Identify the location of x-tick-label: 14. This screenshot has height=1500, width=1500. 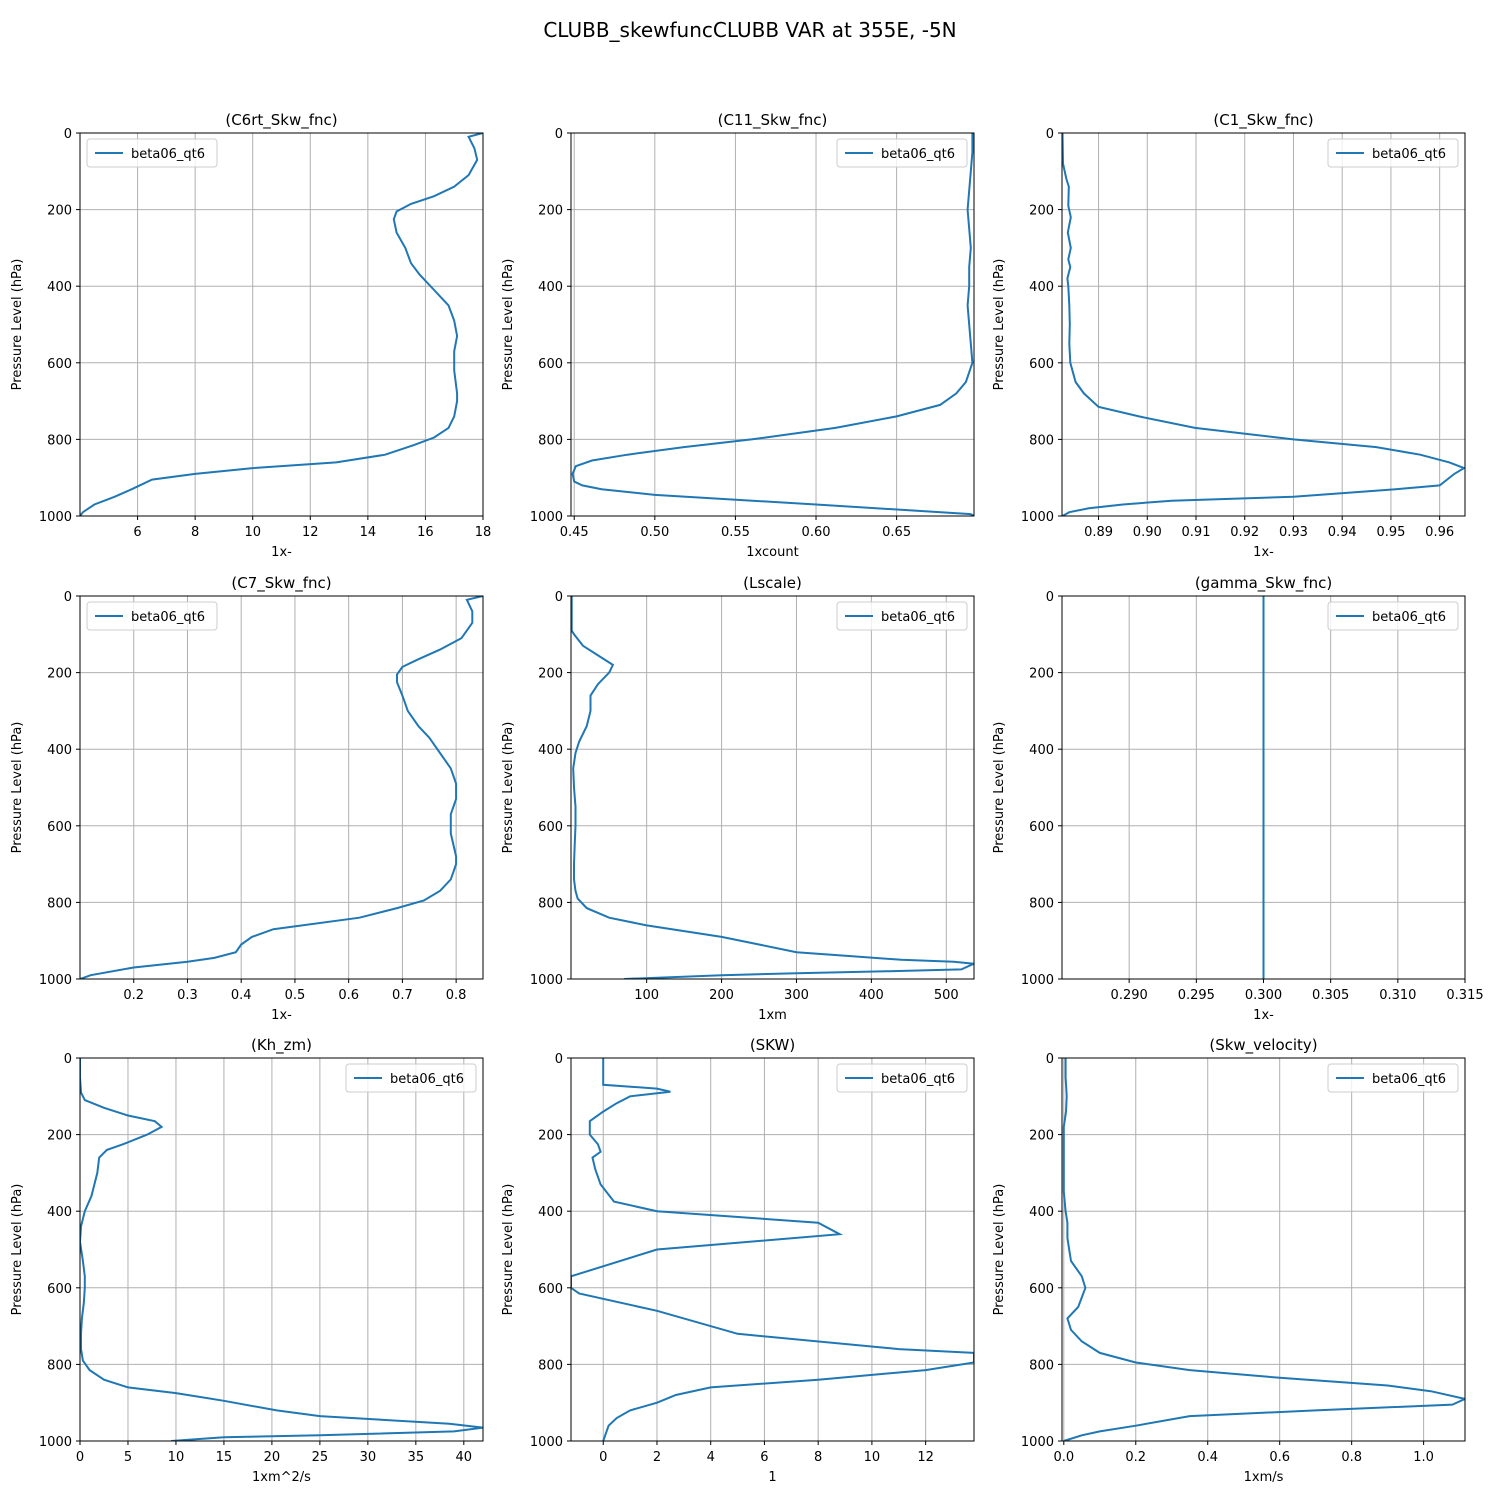
(368, 532).